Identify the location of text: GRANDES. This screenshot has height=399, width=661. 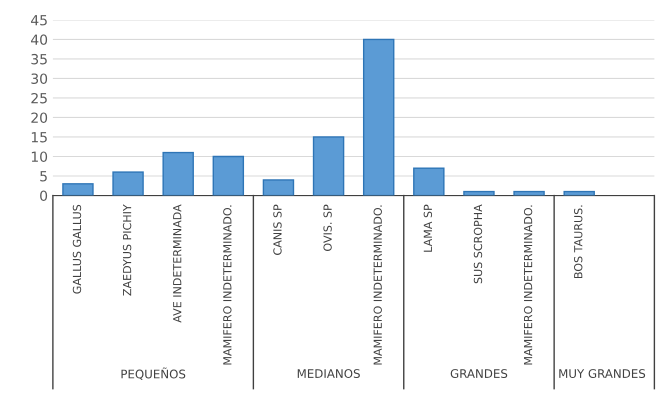
(479, 373).